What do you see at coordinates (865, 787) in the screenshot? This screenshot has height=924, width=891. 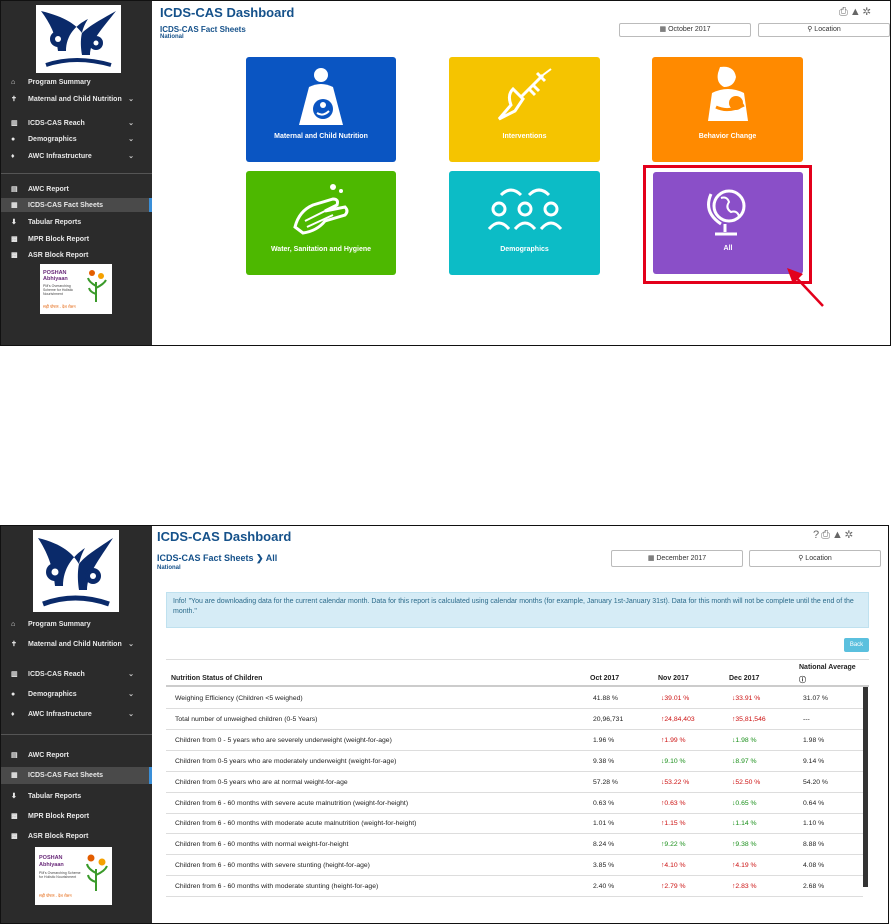 I see `table-scrollbar` at bounding box center [865, 787].